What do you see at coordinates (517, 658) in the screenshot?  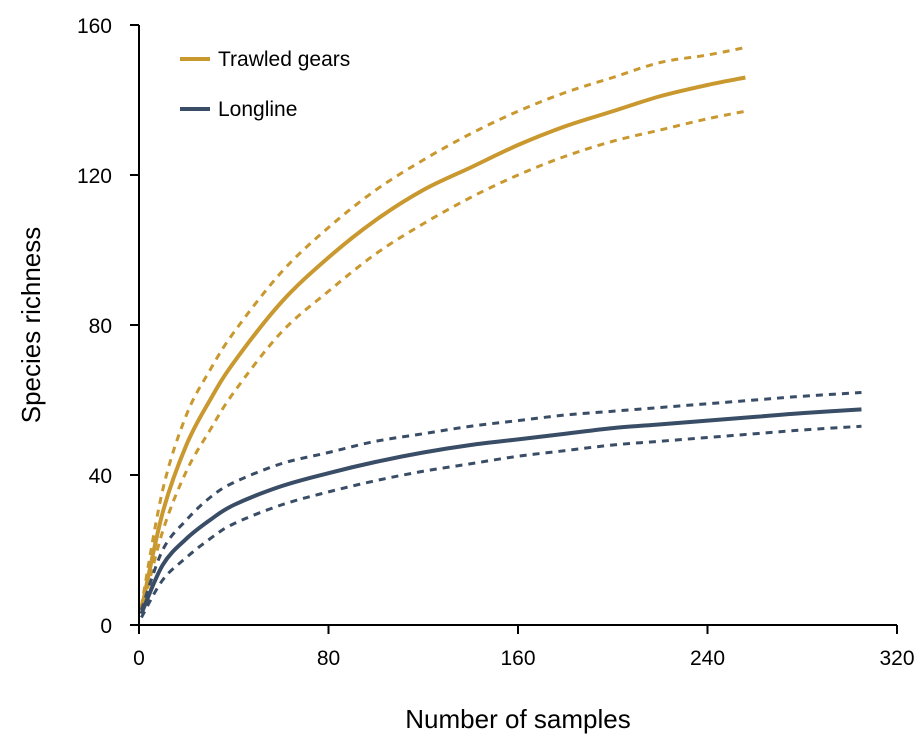 I see `x-tick-label: 160` at bounding box center [517, 658].